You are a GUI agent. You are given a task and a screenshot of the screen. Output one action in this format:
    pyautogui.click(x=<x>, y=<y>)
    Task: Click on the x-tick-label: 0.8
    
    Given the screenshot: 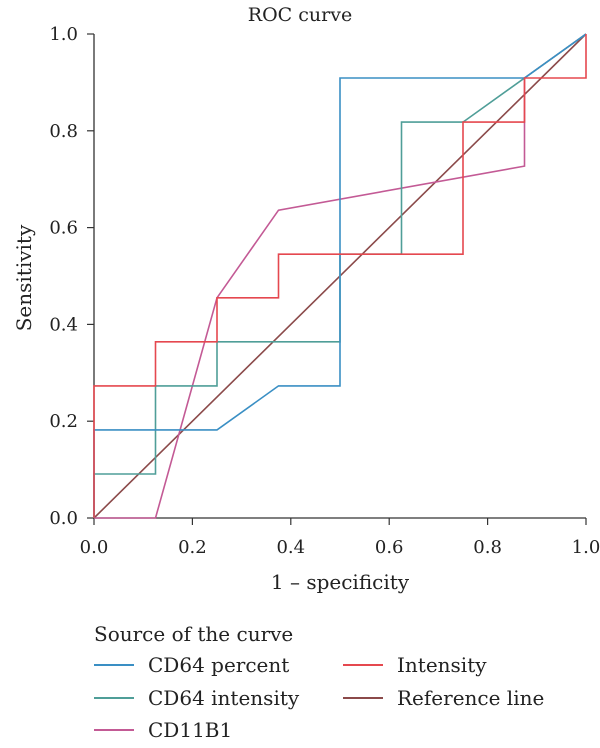 What is the action you would take?
    pyautogui.click(x=487, y=547)
    